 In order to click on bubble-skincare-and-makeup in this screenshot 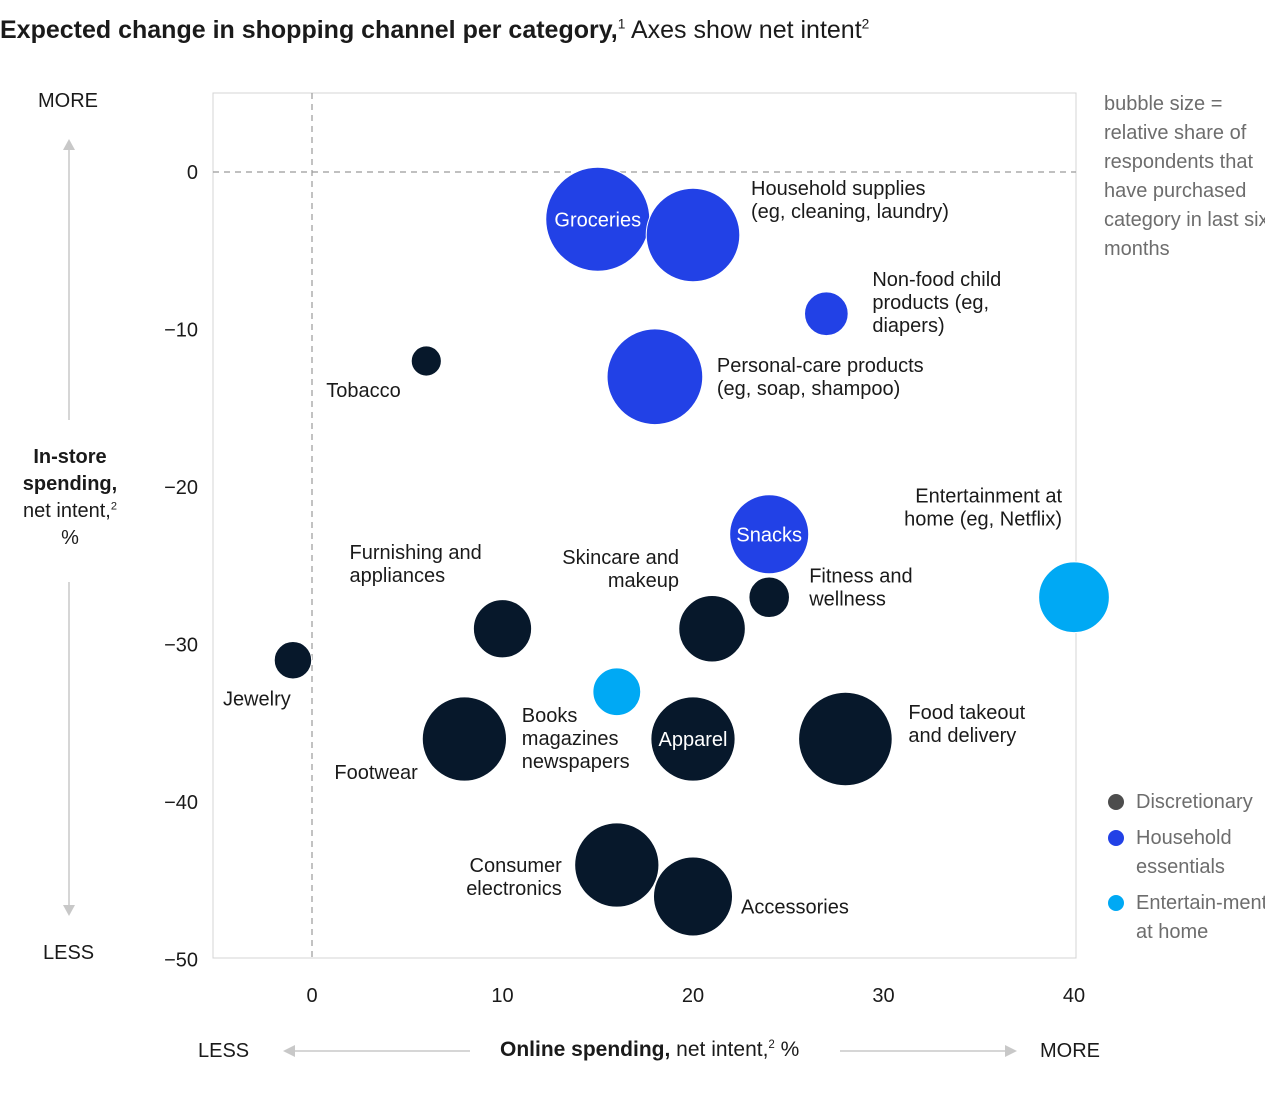, I will do `click(712, 628)`.